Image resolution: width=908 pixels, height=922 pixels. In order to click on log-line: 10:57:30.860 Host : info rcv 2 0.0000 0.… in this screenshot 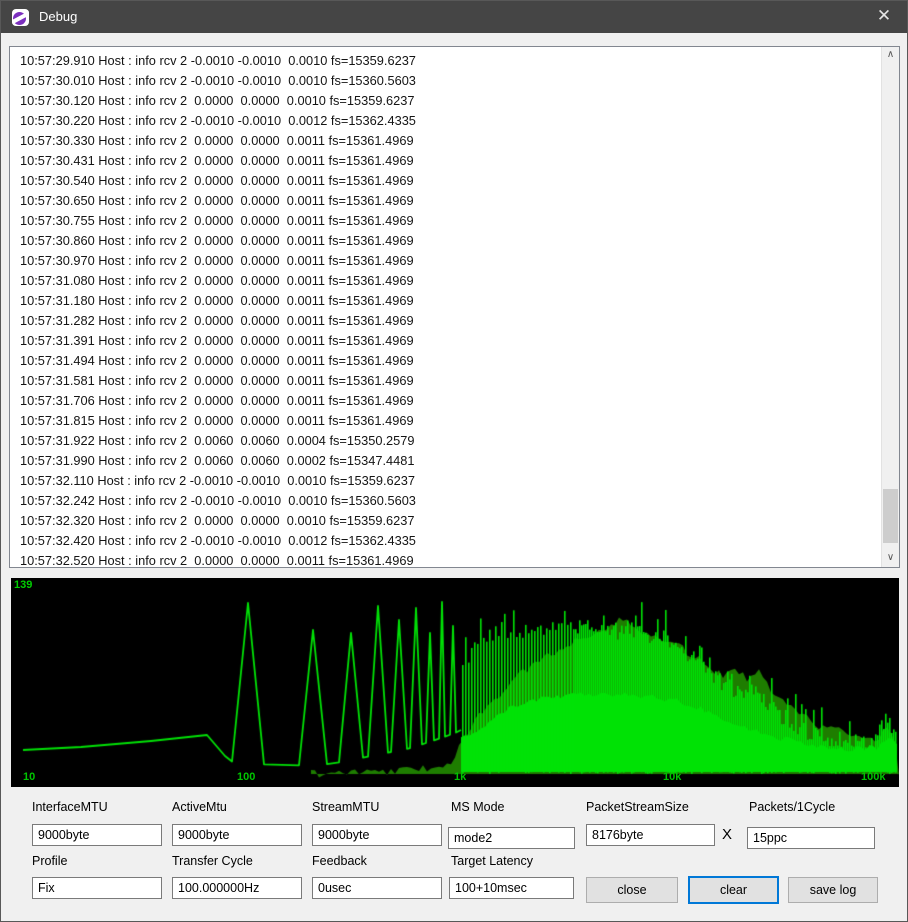, I will do `click(217, 240)`.